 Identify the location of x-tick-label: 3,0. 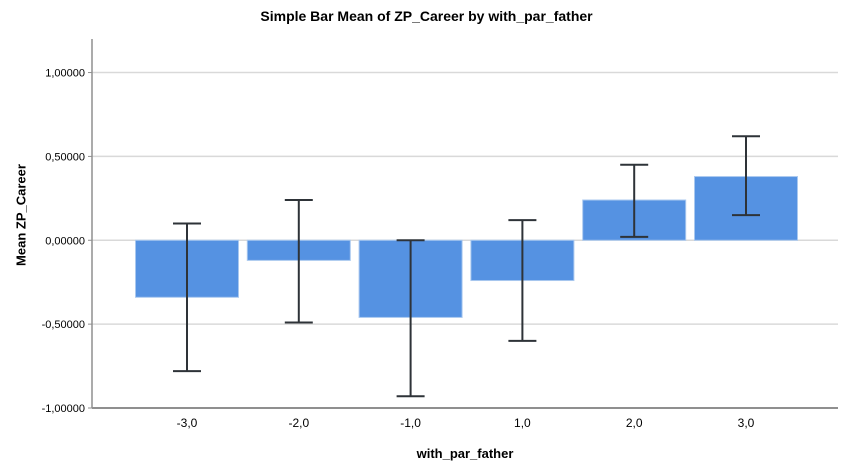
(746, 423).